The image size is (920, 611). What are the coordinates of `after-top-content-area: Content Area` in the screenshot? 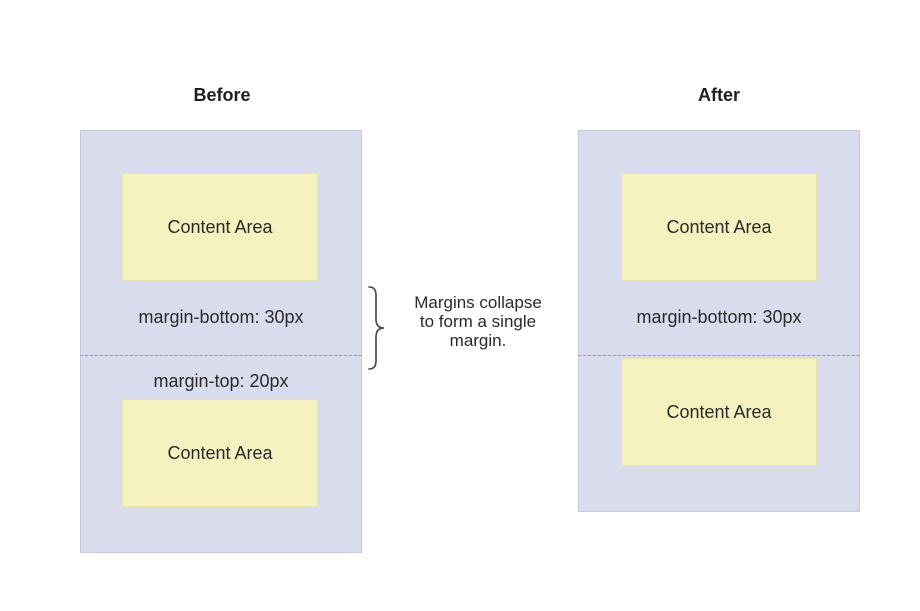 It's located at (719, 227).